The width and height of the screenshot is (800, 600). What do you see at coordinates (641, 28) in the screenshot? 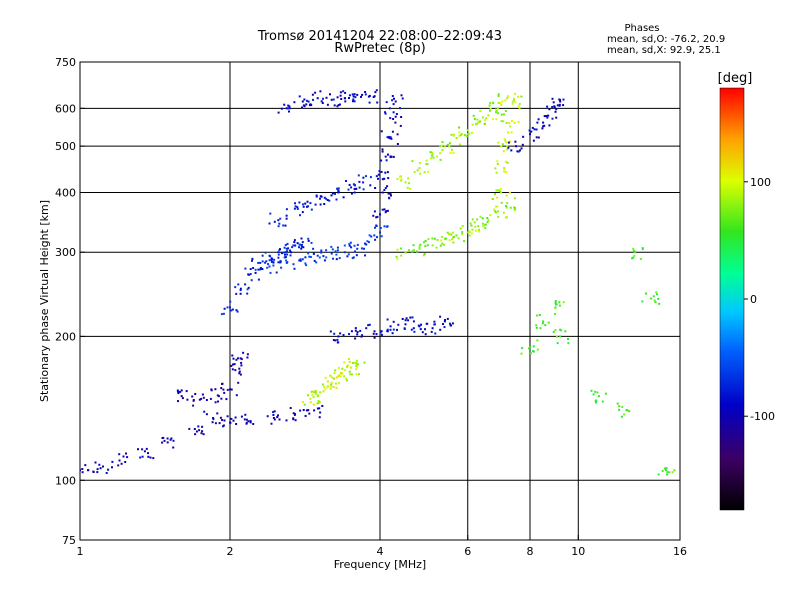
I see `phases-heading: Phases` at bounding box center [641, 28].